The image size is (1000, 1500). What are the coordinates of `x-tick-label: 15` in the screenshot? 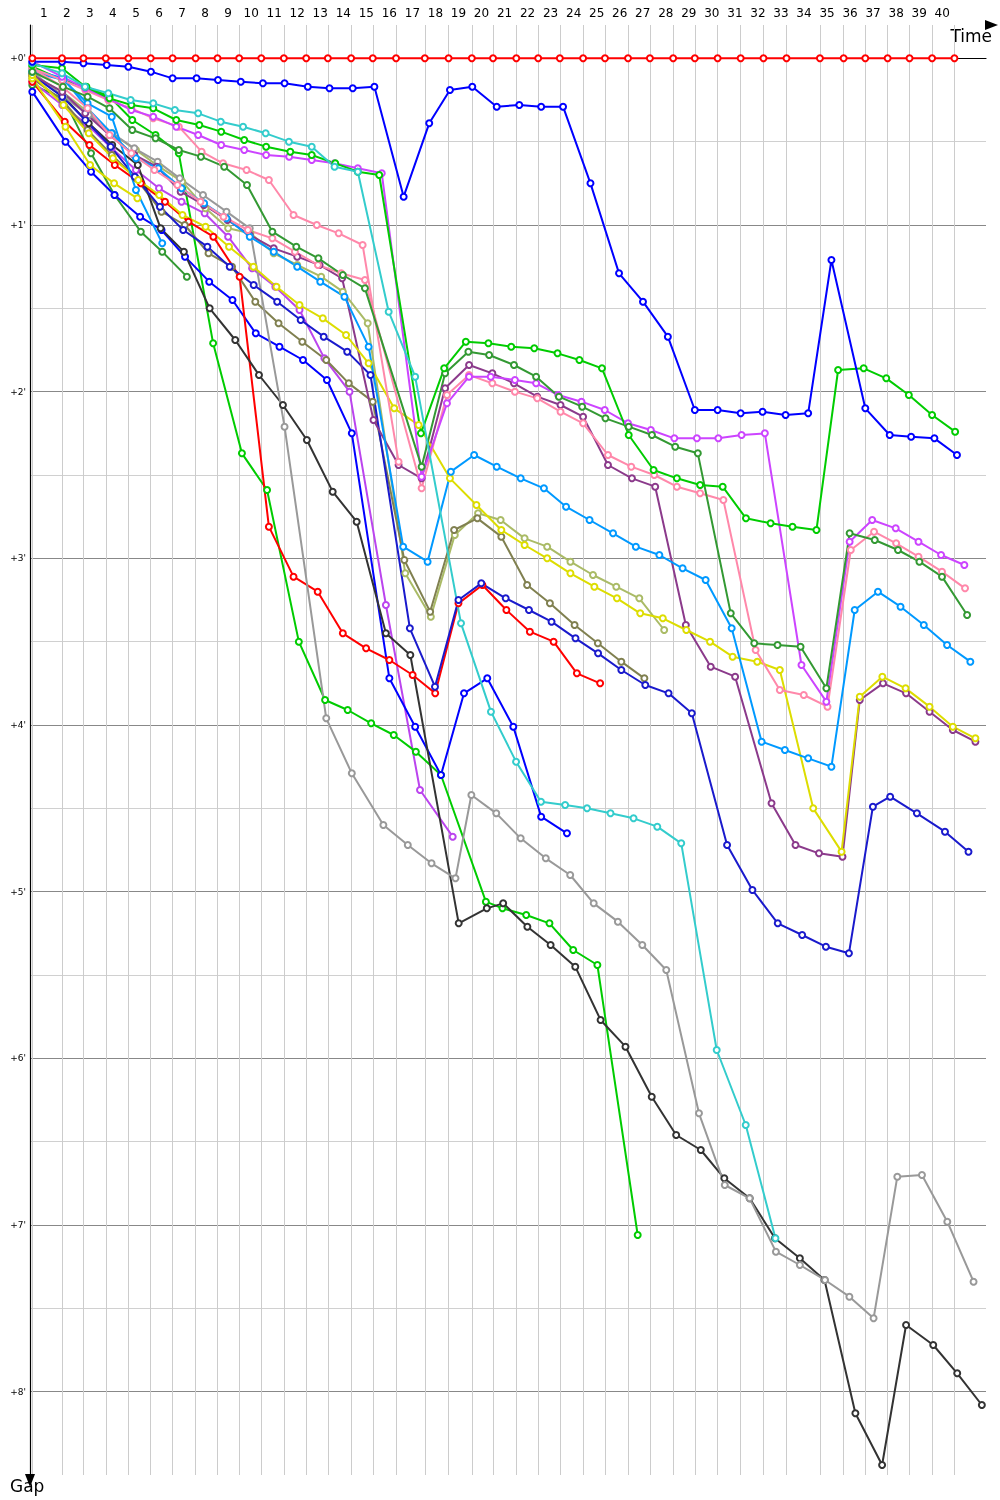 It's located at (366, 13).